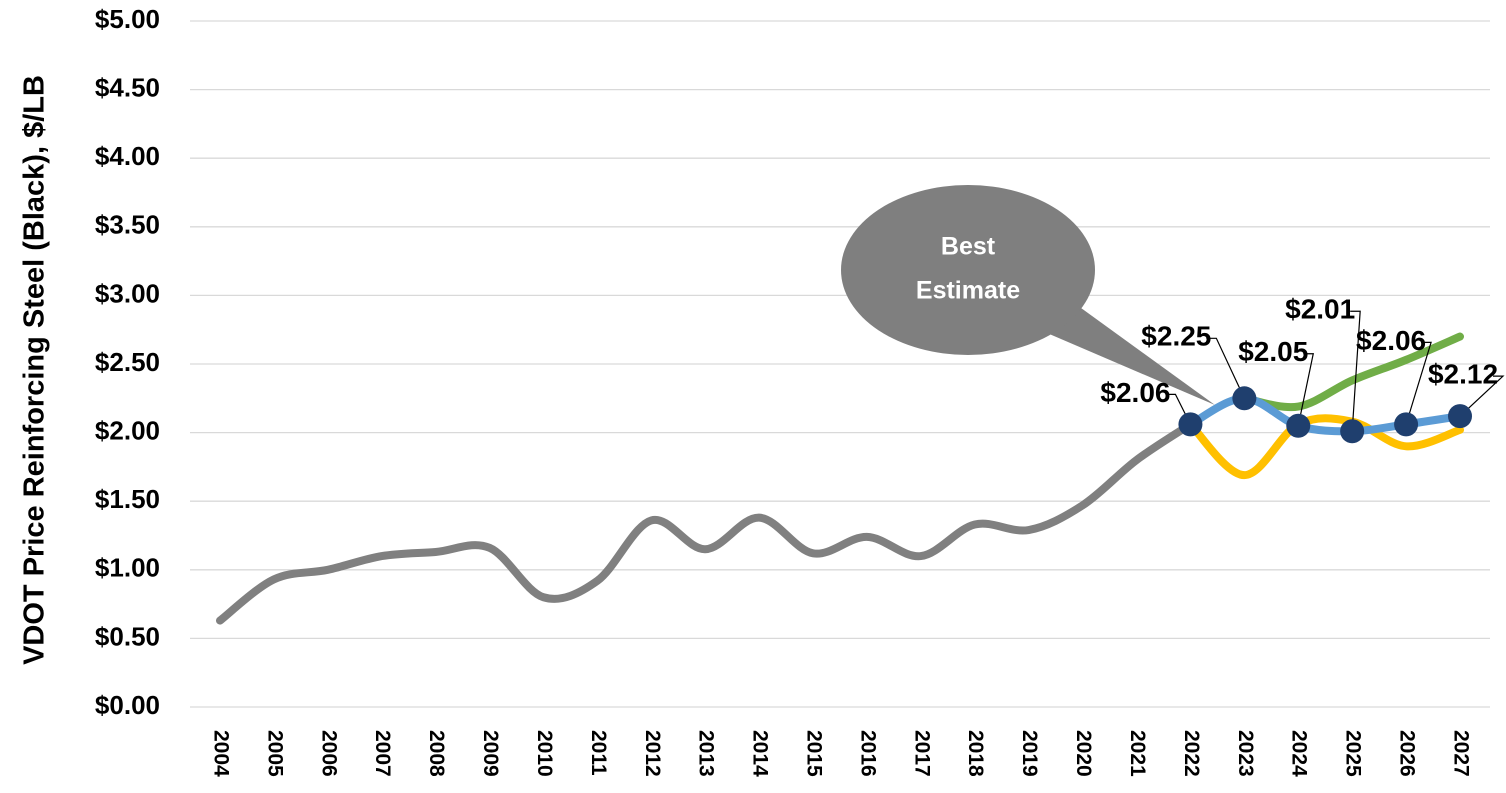 This screenshot has width=1506, height=793. I want to click on y-tick-label: $1.50, so click(127, 499).